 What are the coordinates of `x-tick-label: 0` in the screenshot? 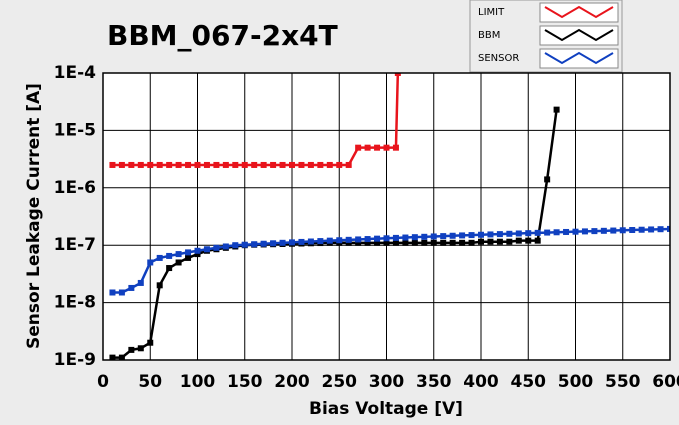 It's located at (103, 382).